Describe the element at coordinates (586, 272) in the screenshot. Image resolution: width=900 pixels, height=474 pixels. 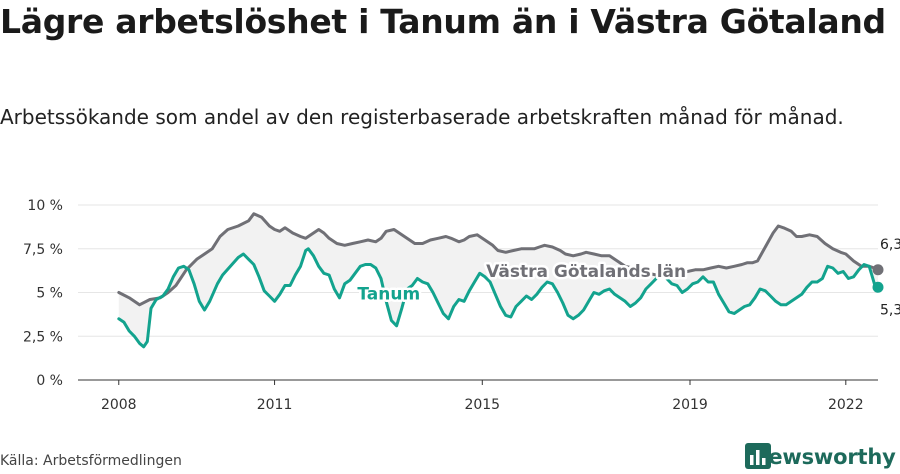
I see `series-label-region: Västra Götalands län` at that location.